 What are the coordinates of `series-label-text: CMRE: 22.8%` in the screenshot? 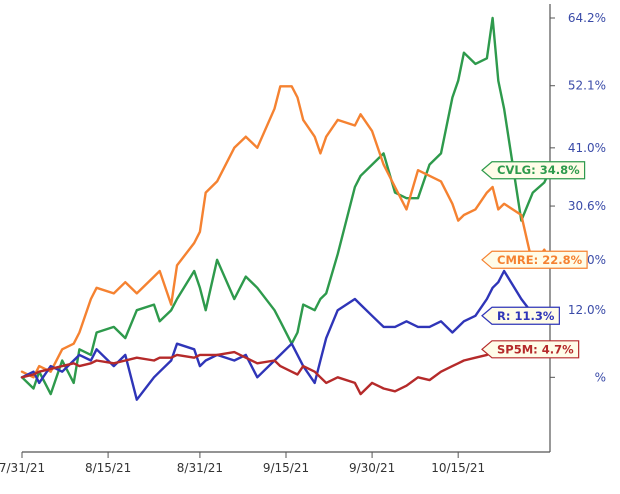 It's located at (540, 260).